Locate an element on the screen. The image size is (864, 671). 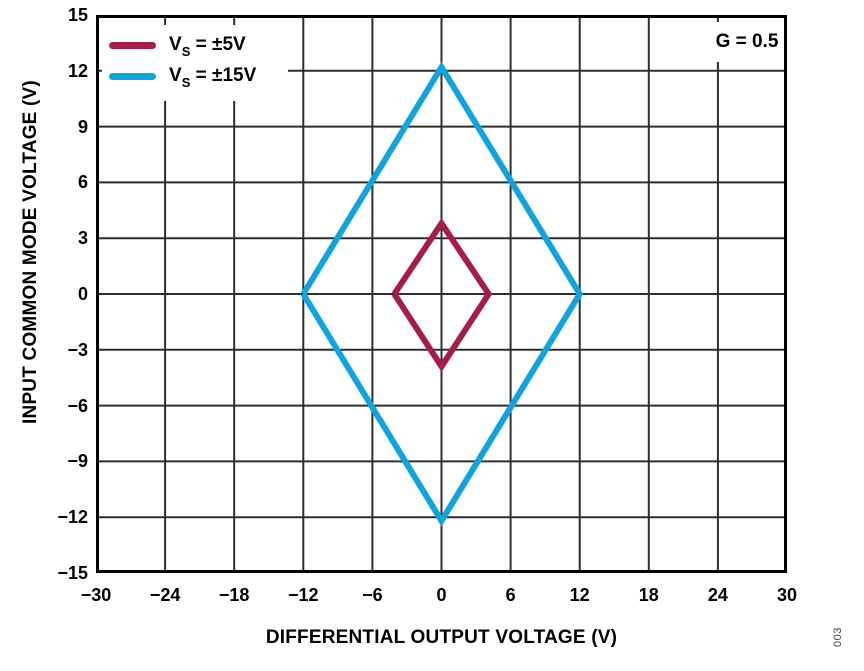
series-line-vs5 is located at coordinates (442, 294).